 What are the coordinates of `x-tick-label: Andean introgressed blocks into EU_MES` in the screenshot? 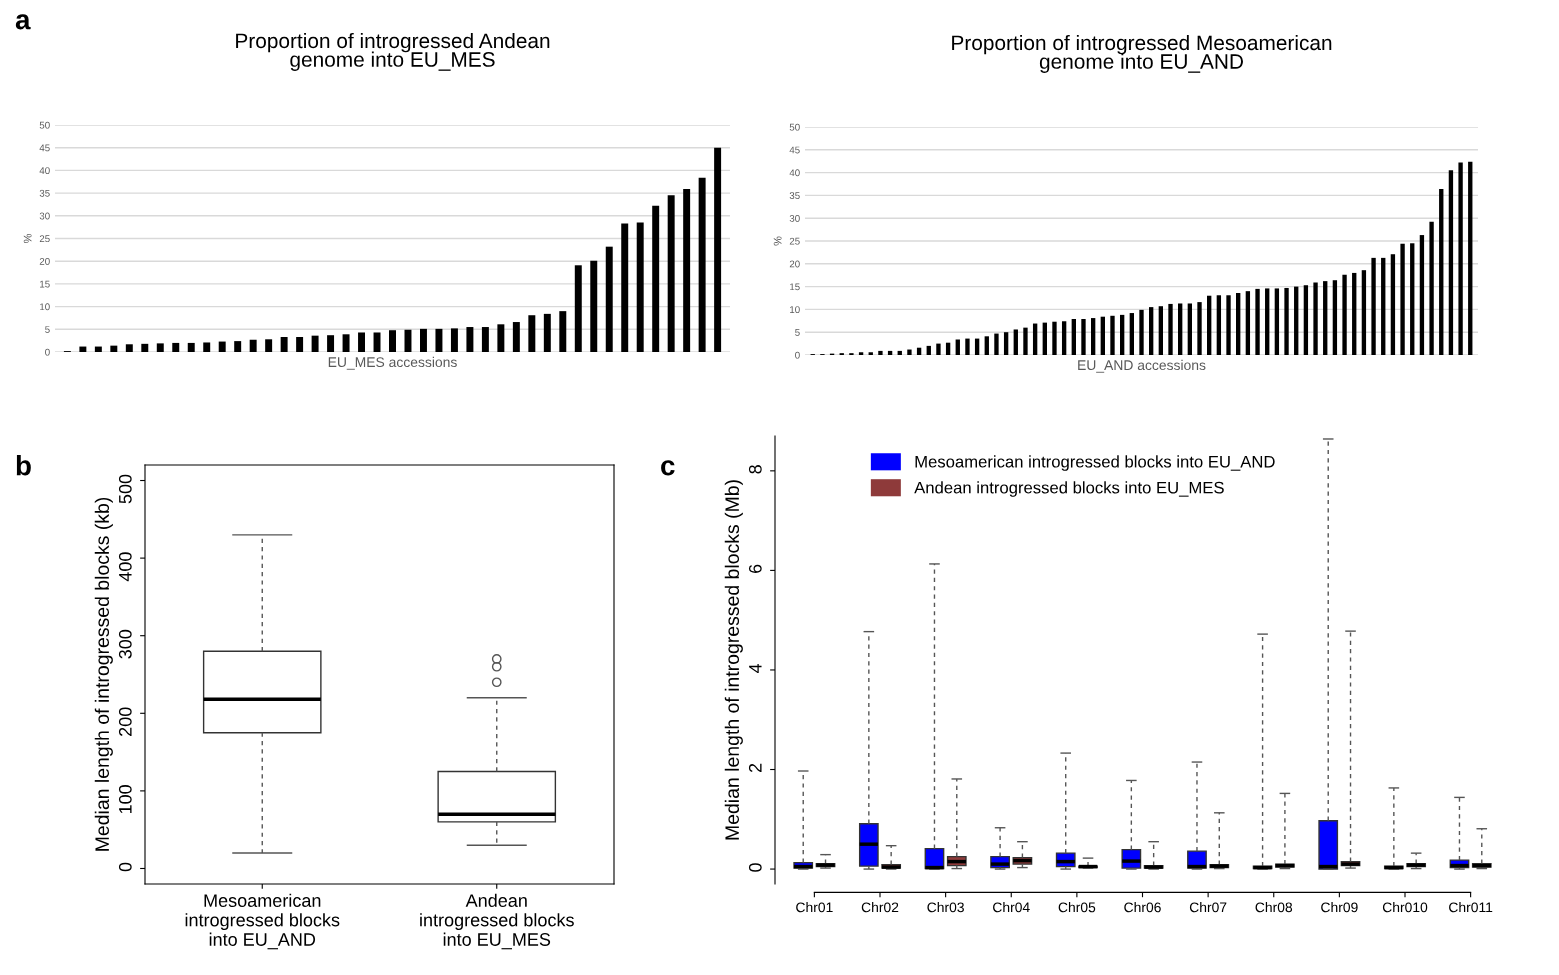 It's located at (497, 921).